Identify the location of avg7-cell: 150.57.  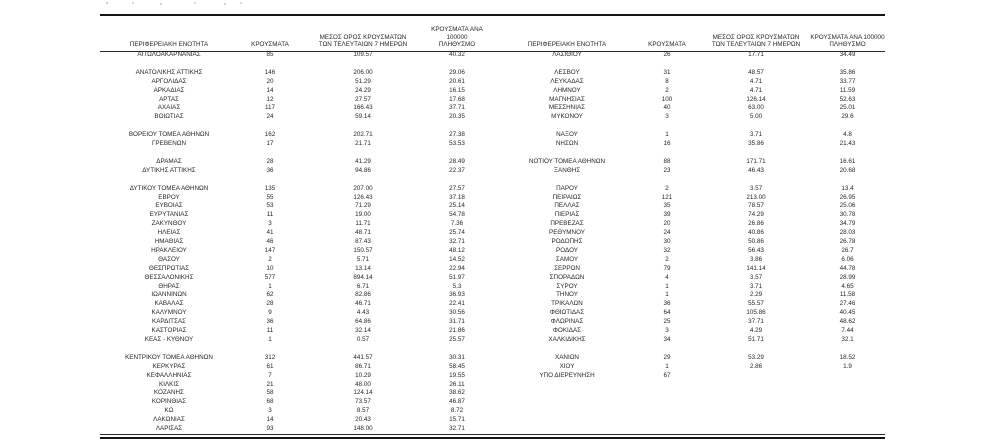
(363, 250).